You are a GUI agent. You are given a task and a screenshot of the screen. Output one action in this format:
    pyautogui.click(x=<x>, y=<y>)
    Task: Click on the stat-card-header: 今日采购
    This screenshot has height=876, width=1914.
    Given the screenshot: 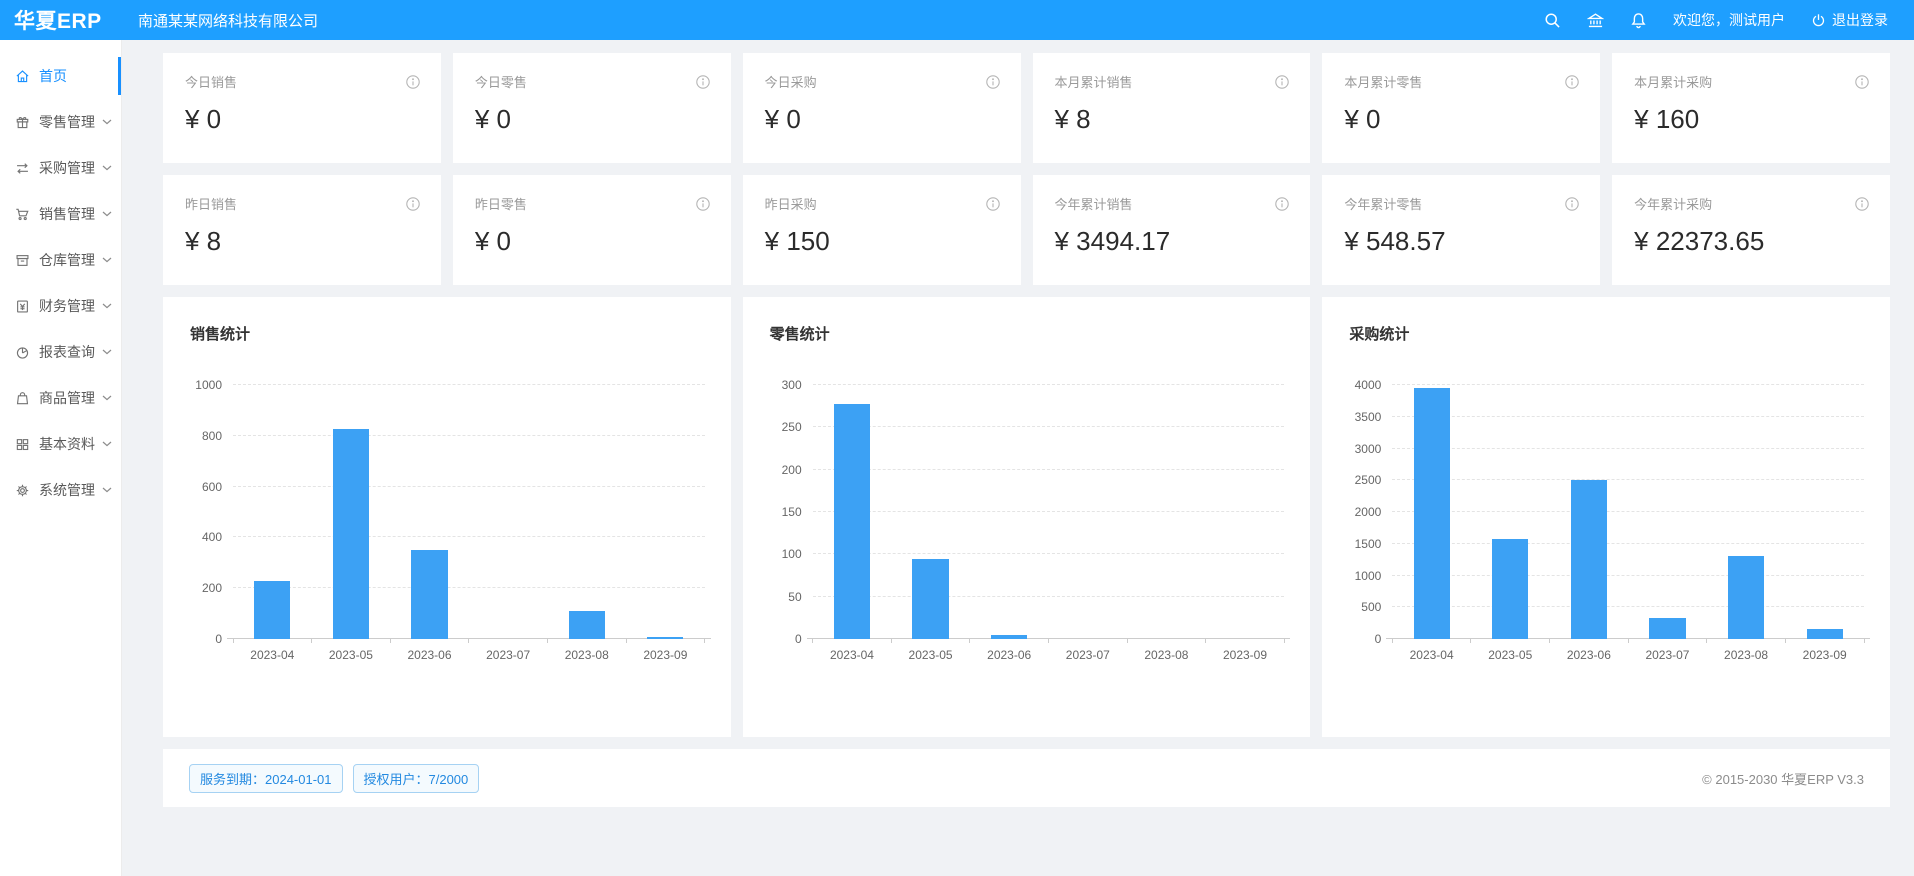 What is the action you would take?
    pyautogui.click(x=883, y=81)
    